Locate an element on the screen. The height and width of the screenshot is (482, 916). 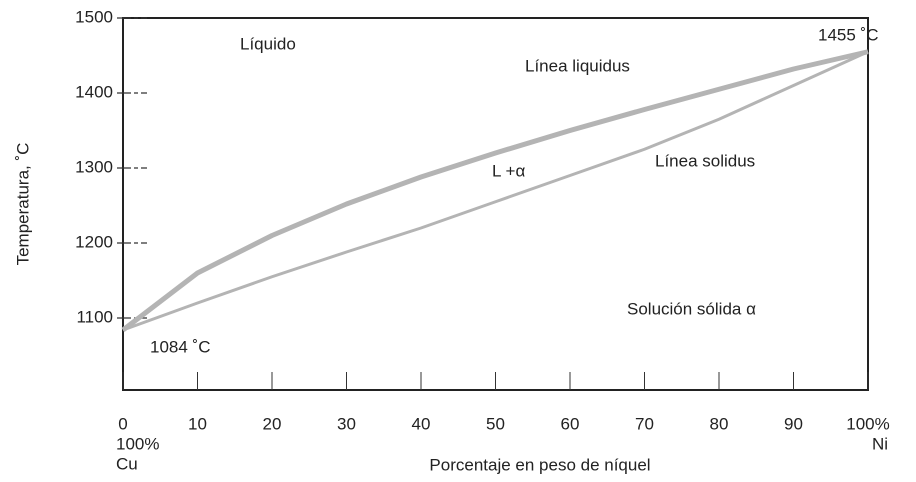
x-tick-label: 30 is located at coordinates (346, 423).